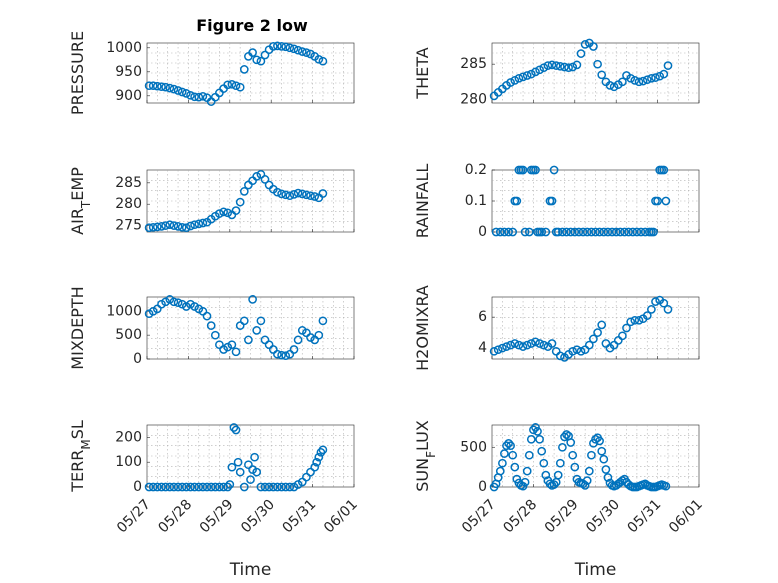  I want to click on y-tick-label: 1000, so click(124, 311).